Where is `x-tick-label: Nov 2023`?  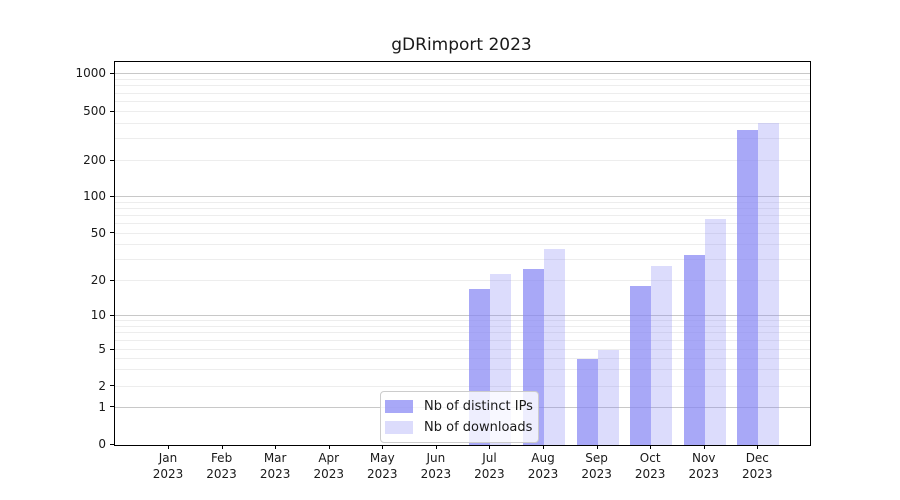 x-tick-label: Nov 2023 is located at coordinates (704, 466).